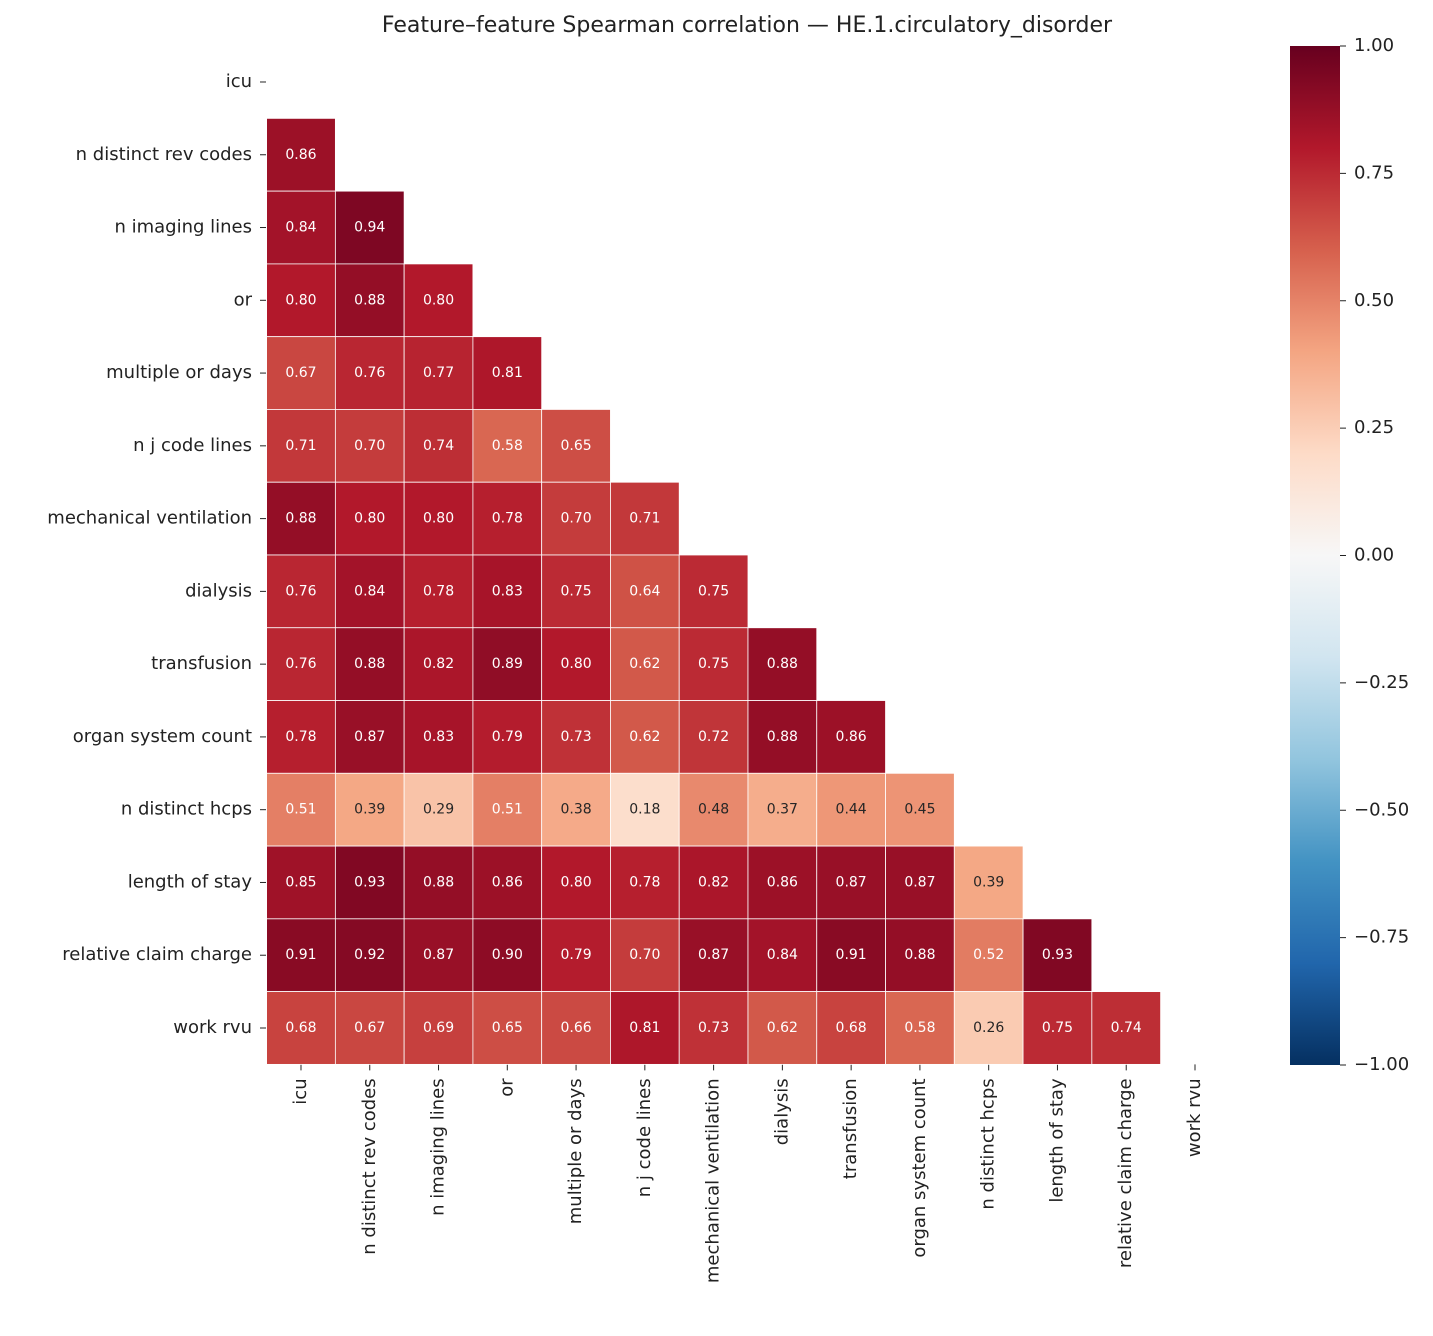 The height and width of the screenshot is (1336, 1433). Describe the element at coordinates (369, 1166) in the screenshot. I see `x-tick-label: n distinct rev codes` at that location.